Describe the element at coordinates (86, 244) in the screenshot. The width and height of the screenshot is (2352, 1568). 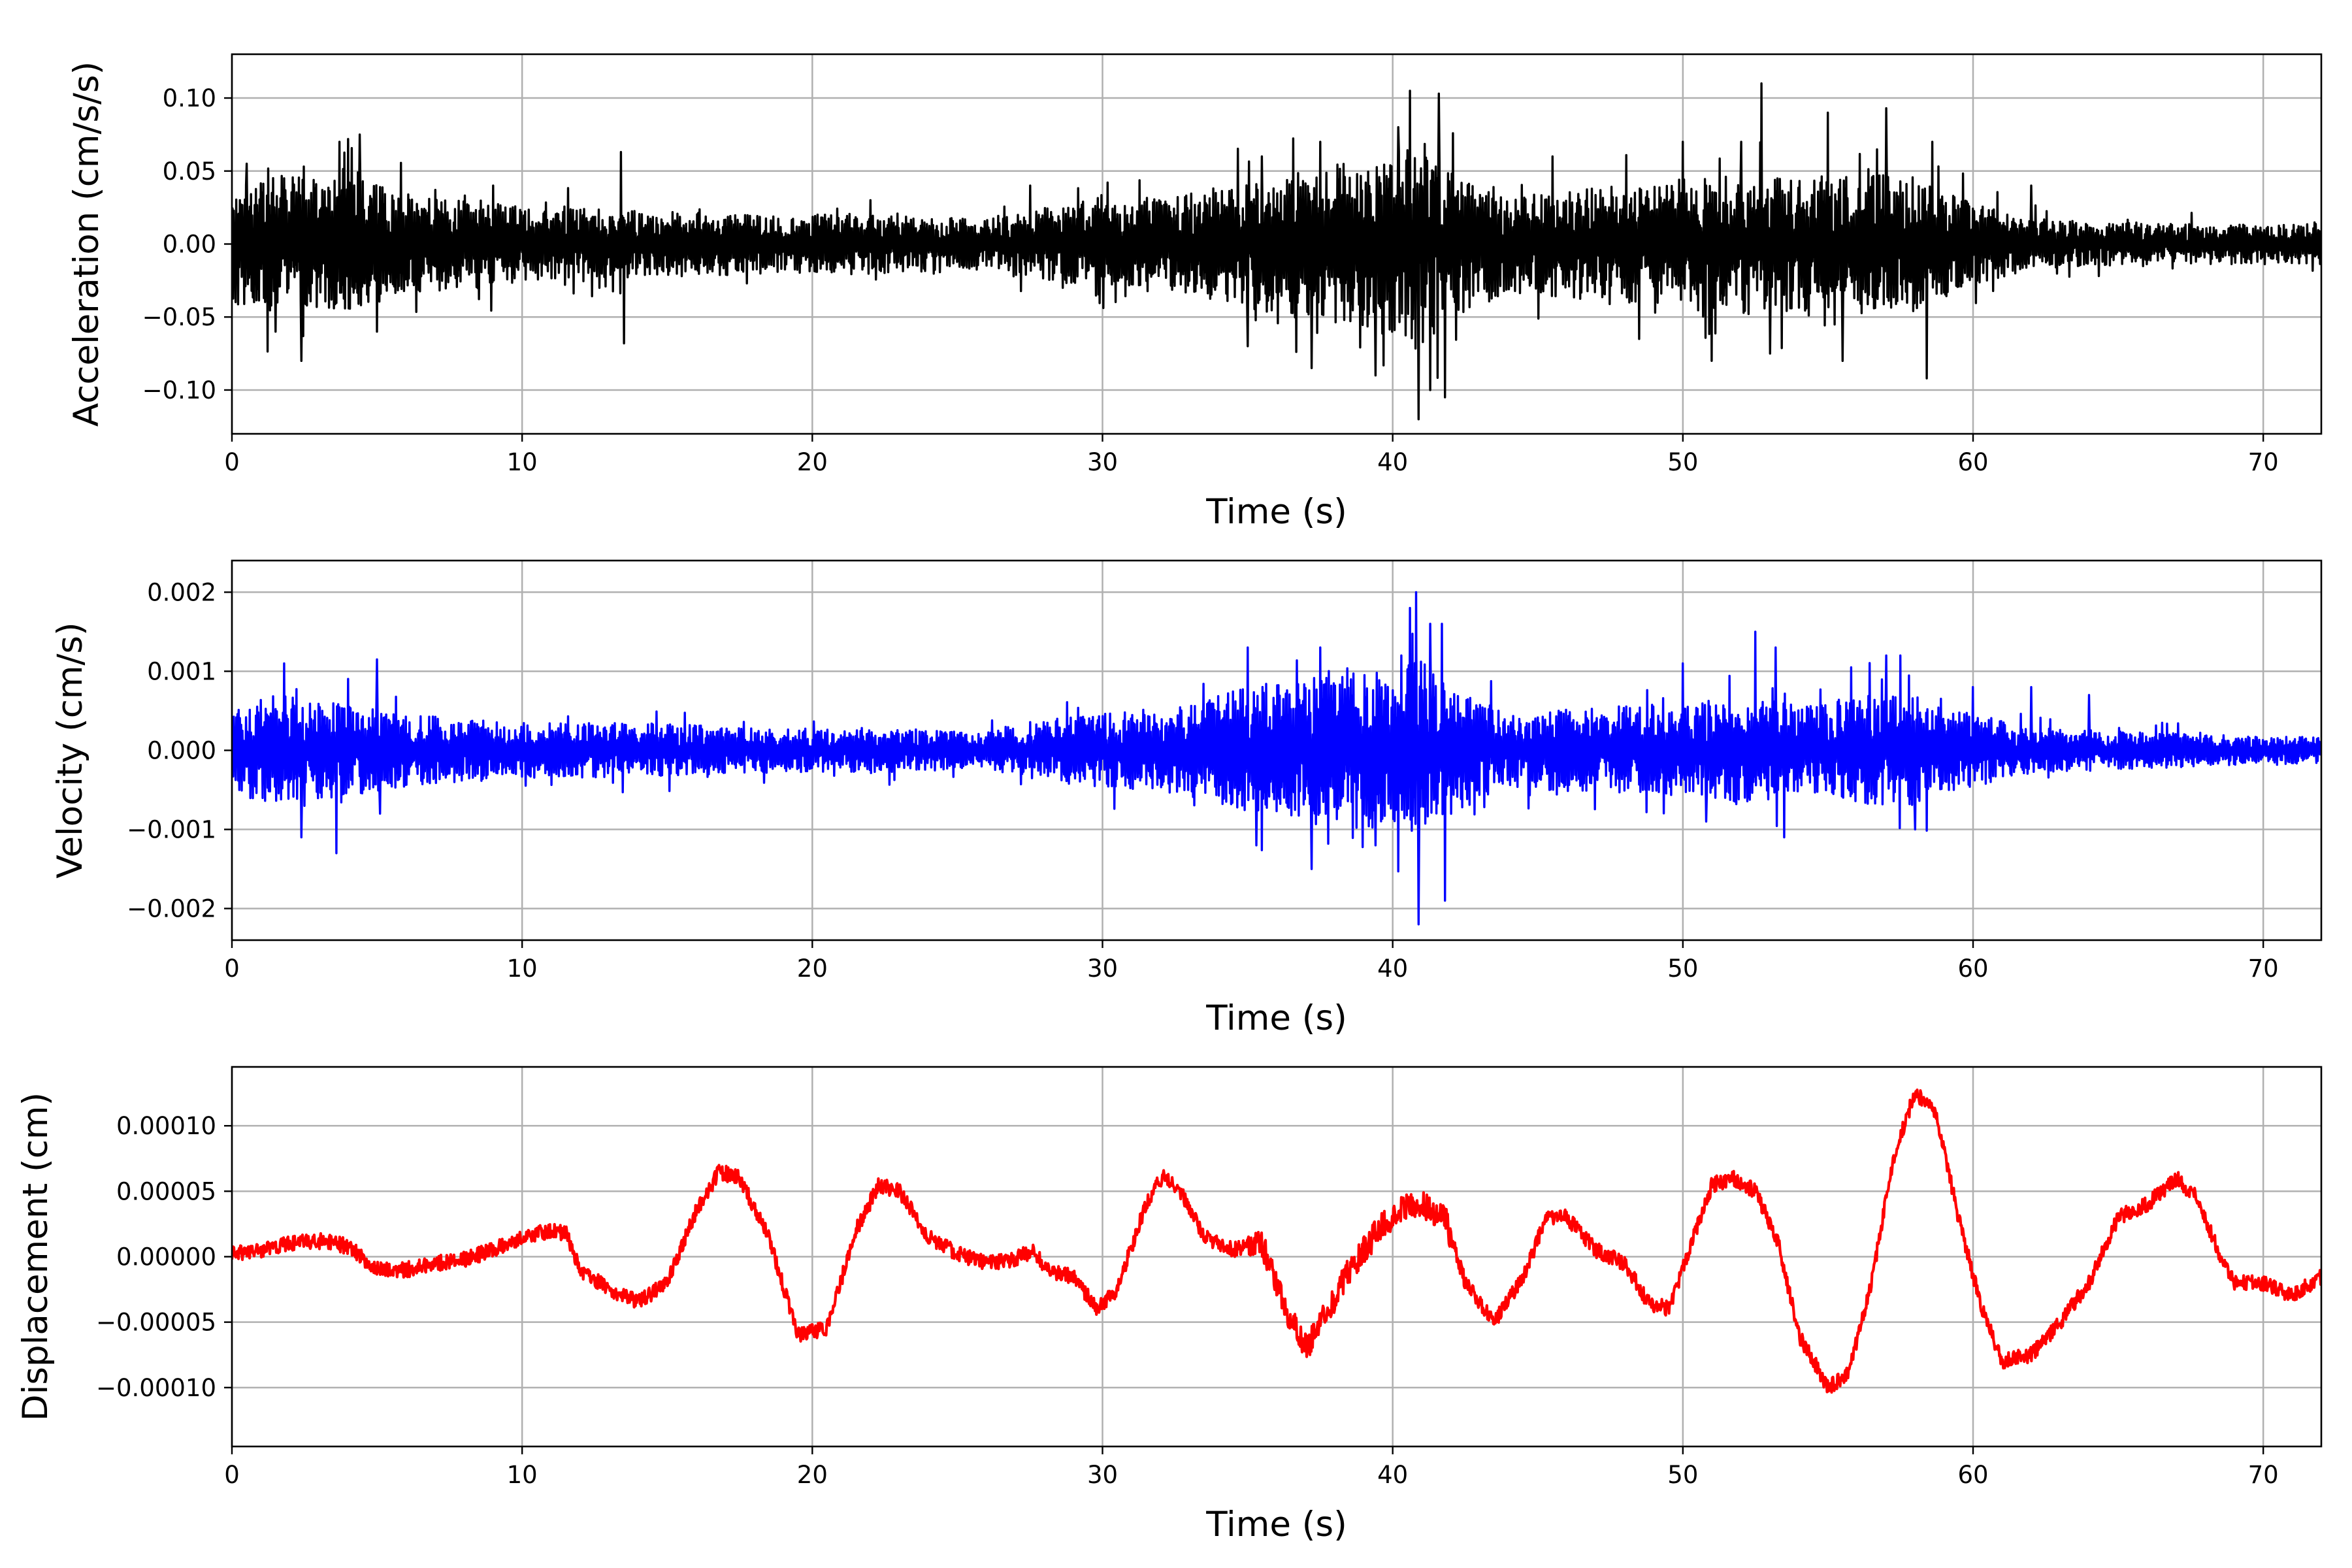
I see `acceleration-y-axis-label: Acceleration (cm/s/s)` at that location.